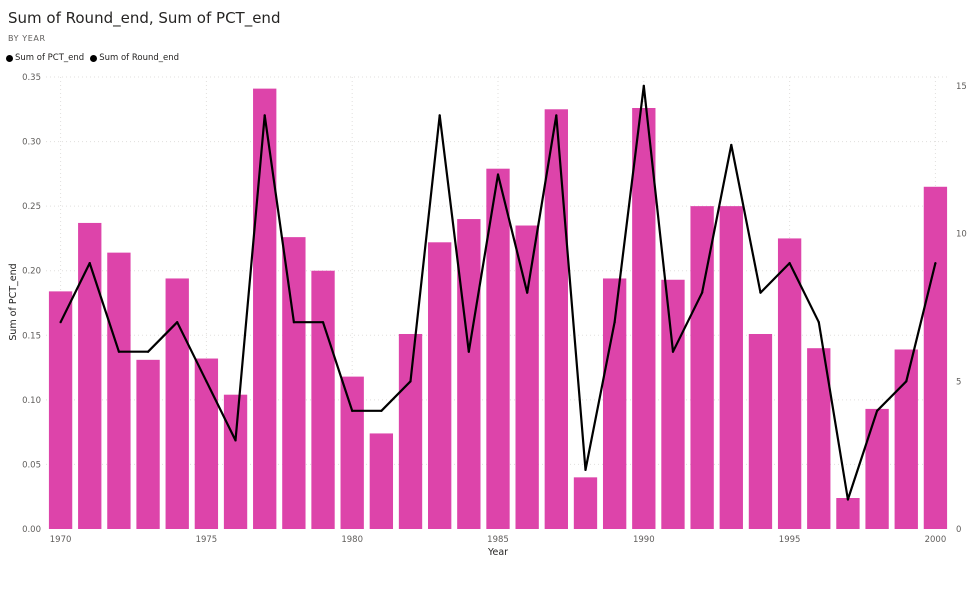 The width and height of the screenshot is (975, 593). Describe the element at coordinates (497, 552) in the screenshot. I see `x-axis-title: Year` at that location.